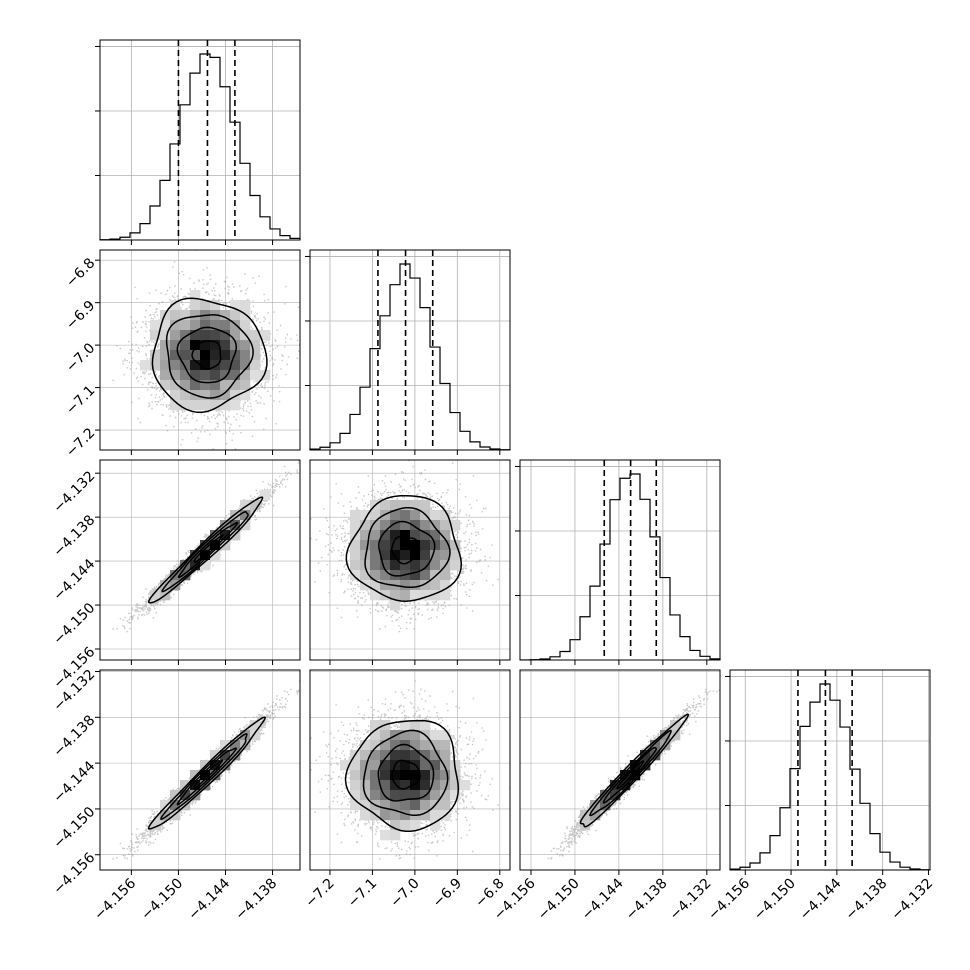 Image resolution: width=970 pixels, height=970 pixels. What do you see at coordinates (867, 900) in the screenshot?
I see `x-tick-label: −4.138` at bounding box center [867, 900].